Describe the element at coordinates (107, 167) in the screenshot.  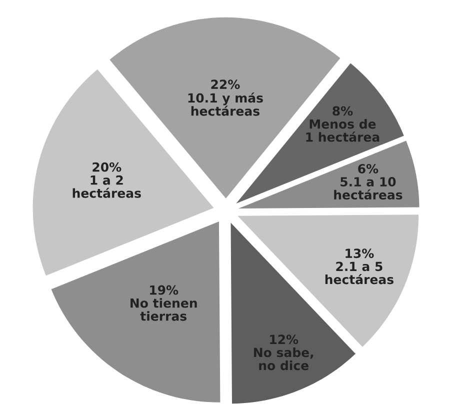
I see `data-label: 20%` at that location.